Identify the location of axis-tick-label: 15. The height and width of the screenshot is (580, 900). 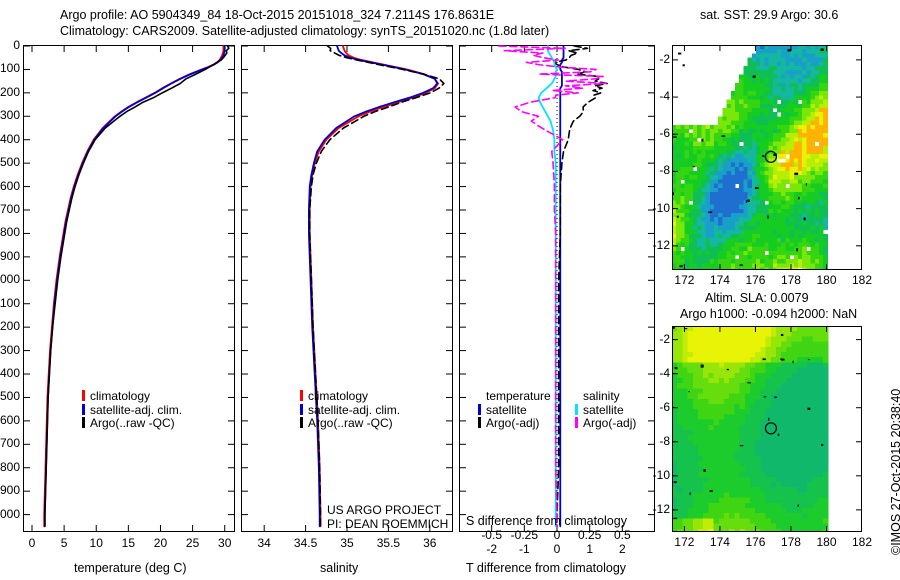
(128, 543).